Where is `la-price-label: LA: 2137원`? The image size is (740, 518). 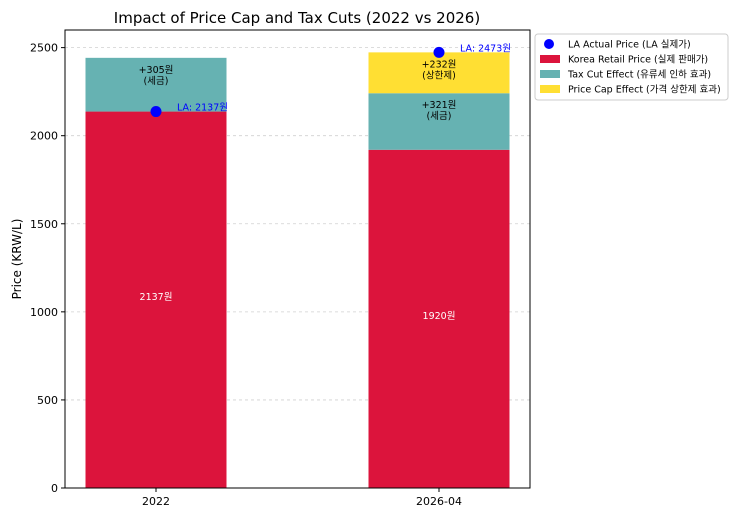
la-price-label: LA: 2137원 is located at coordinates (202, 108).